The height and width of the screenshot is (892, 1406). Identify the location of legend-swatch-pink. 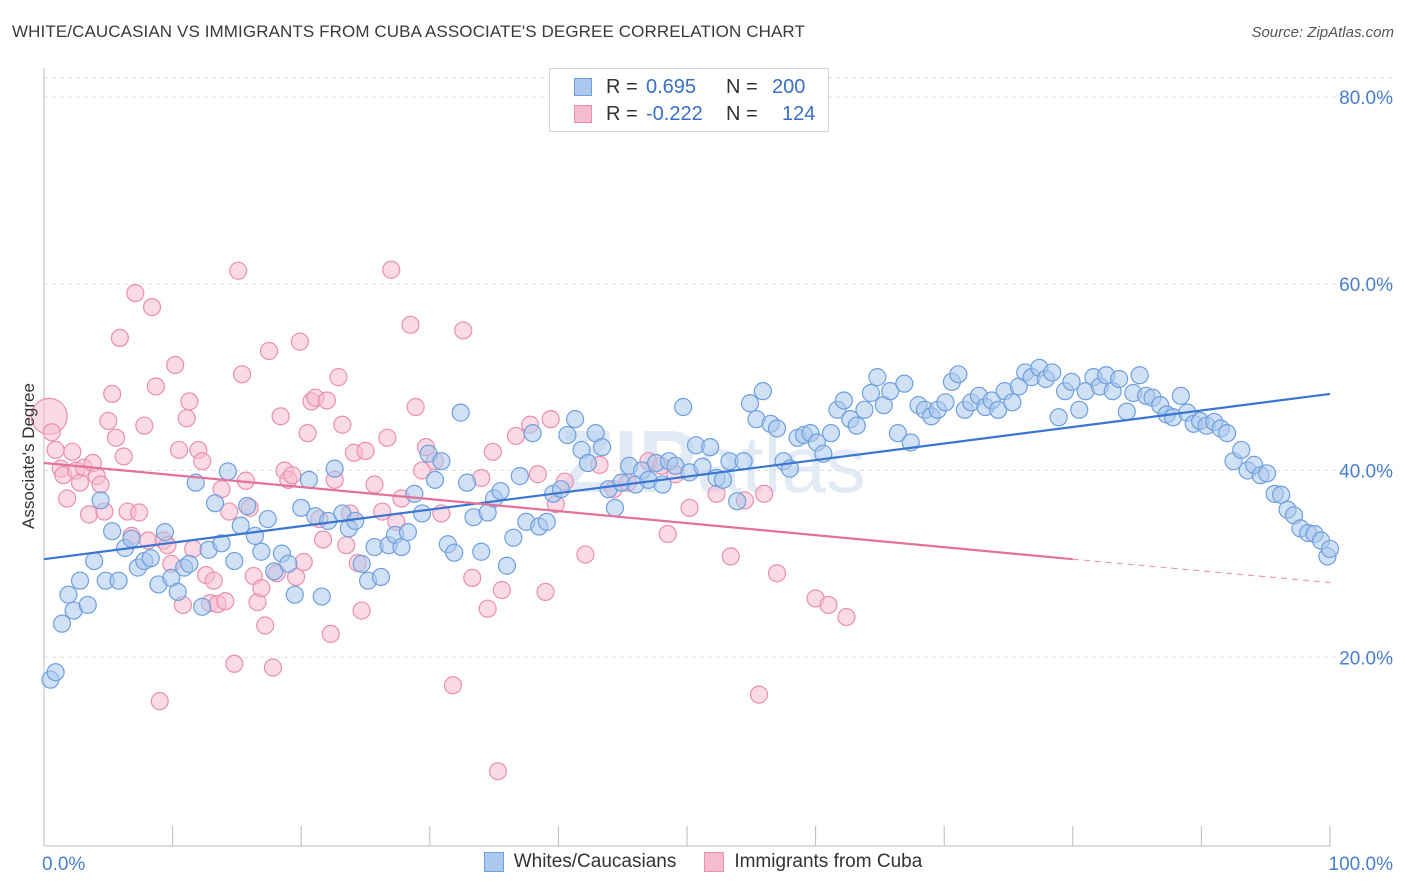
(583, 114).